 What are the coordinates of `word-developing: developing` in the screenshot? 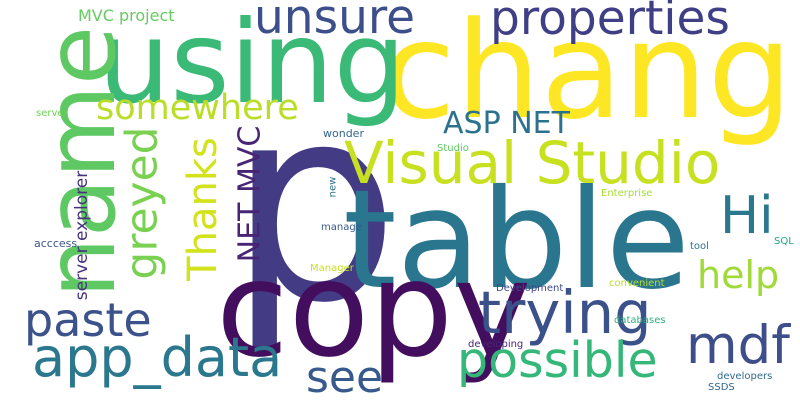 It's located at (496, 344).